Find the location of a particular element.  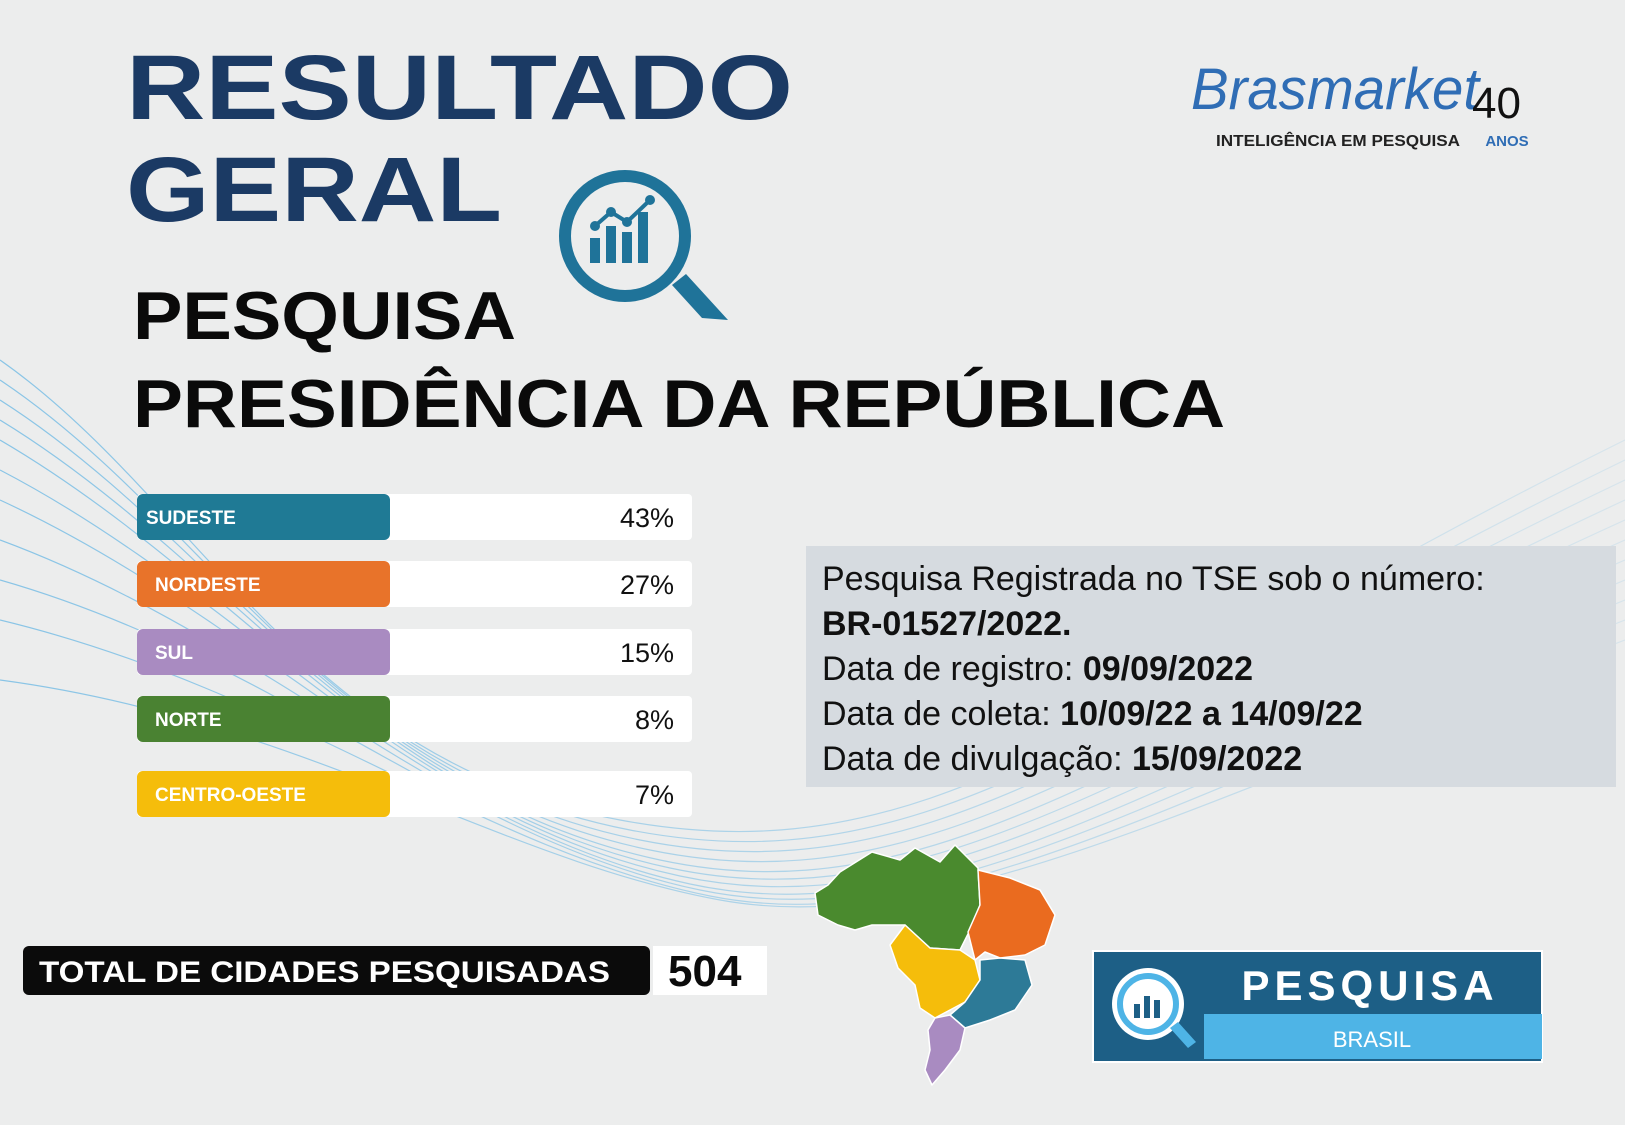

badge-title: PESQUISA is located at coordinates (1369, 985).